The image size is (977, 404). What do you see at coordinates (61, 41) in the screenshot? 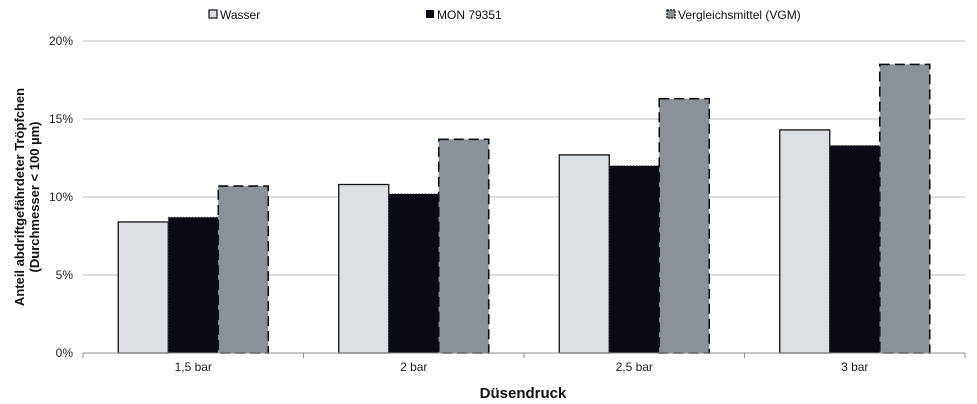
I see `y-tick-label: 20%` at bounding box center [61, 41].